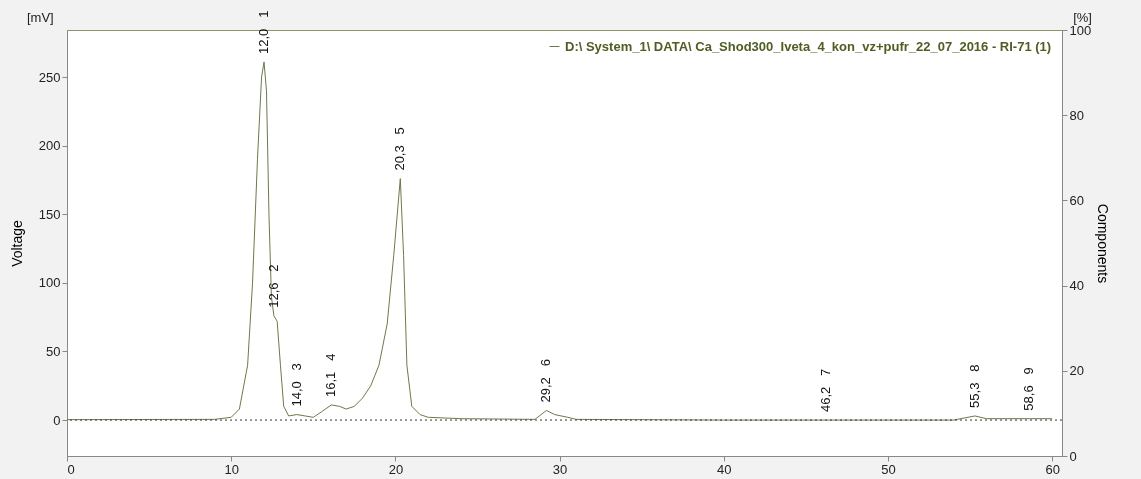  What do you see at coordinates (1076, 200) in the screenshot?
I see `y2-tick-label: 60` at bounding box center [1076, 200].